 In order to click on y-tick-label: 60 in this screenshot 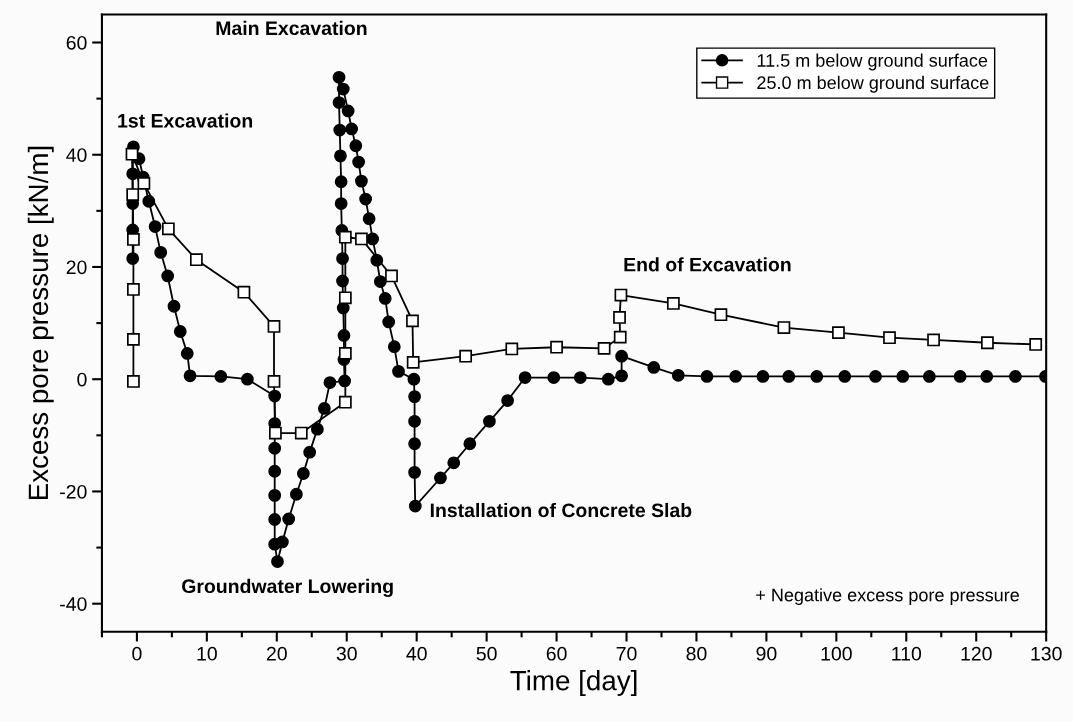, I will do `click(76, 42)`.